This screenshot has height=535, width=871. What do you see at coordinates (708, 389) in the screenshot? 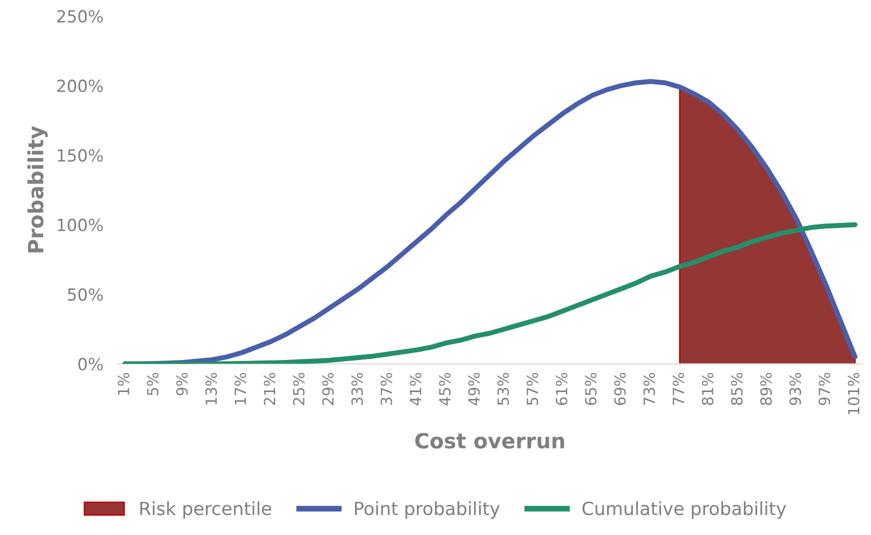
I see `x-tick-label: 81%` at bounding box center [708, 389].